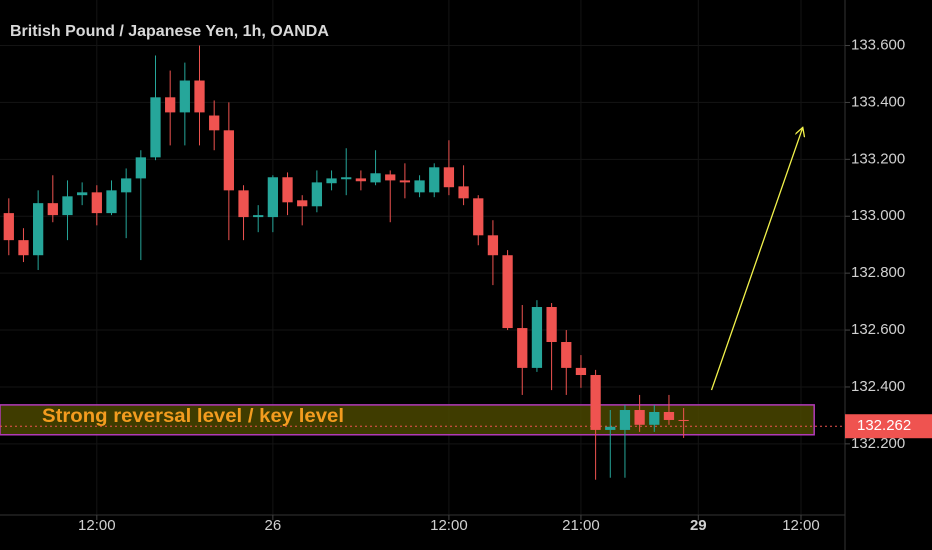 This screenshot has width=932, height=550. Describe the element at coordinates (756, 259) in the screenshot. I see `trend-arrow` at that location.